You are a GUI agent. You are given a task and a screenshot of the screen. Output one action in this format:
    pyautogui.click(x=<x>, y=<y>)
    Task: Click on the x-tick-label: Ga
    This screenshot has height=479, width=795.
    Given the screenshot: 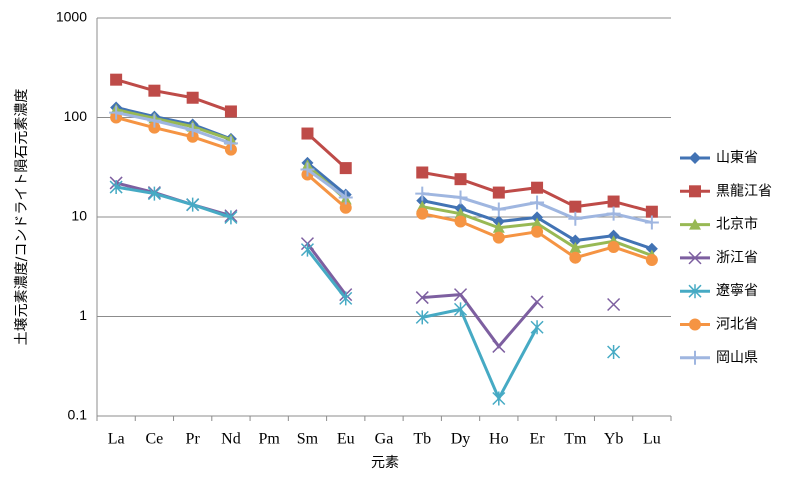 What is the action you would take?
    pyautogui.click(x=384, y=439)
    